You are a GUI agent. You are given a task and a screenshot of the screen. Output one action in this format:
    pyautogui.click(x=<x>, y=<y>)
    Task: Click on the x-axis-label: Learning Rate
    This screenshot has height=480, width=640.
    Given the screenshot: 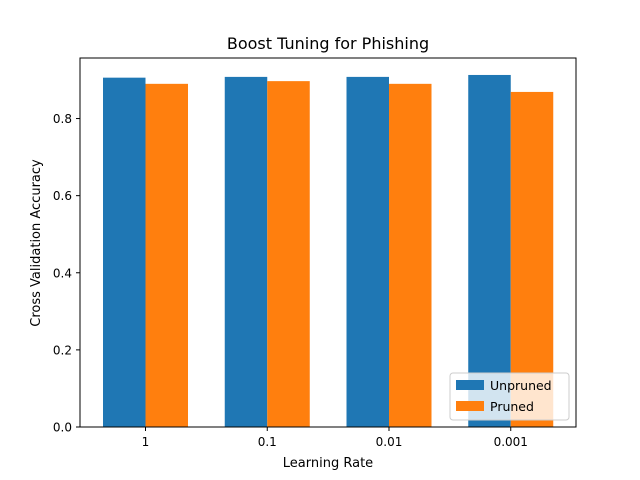 What is the action you would take?
    pyautogui.click(x=328, y=463)
    